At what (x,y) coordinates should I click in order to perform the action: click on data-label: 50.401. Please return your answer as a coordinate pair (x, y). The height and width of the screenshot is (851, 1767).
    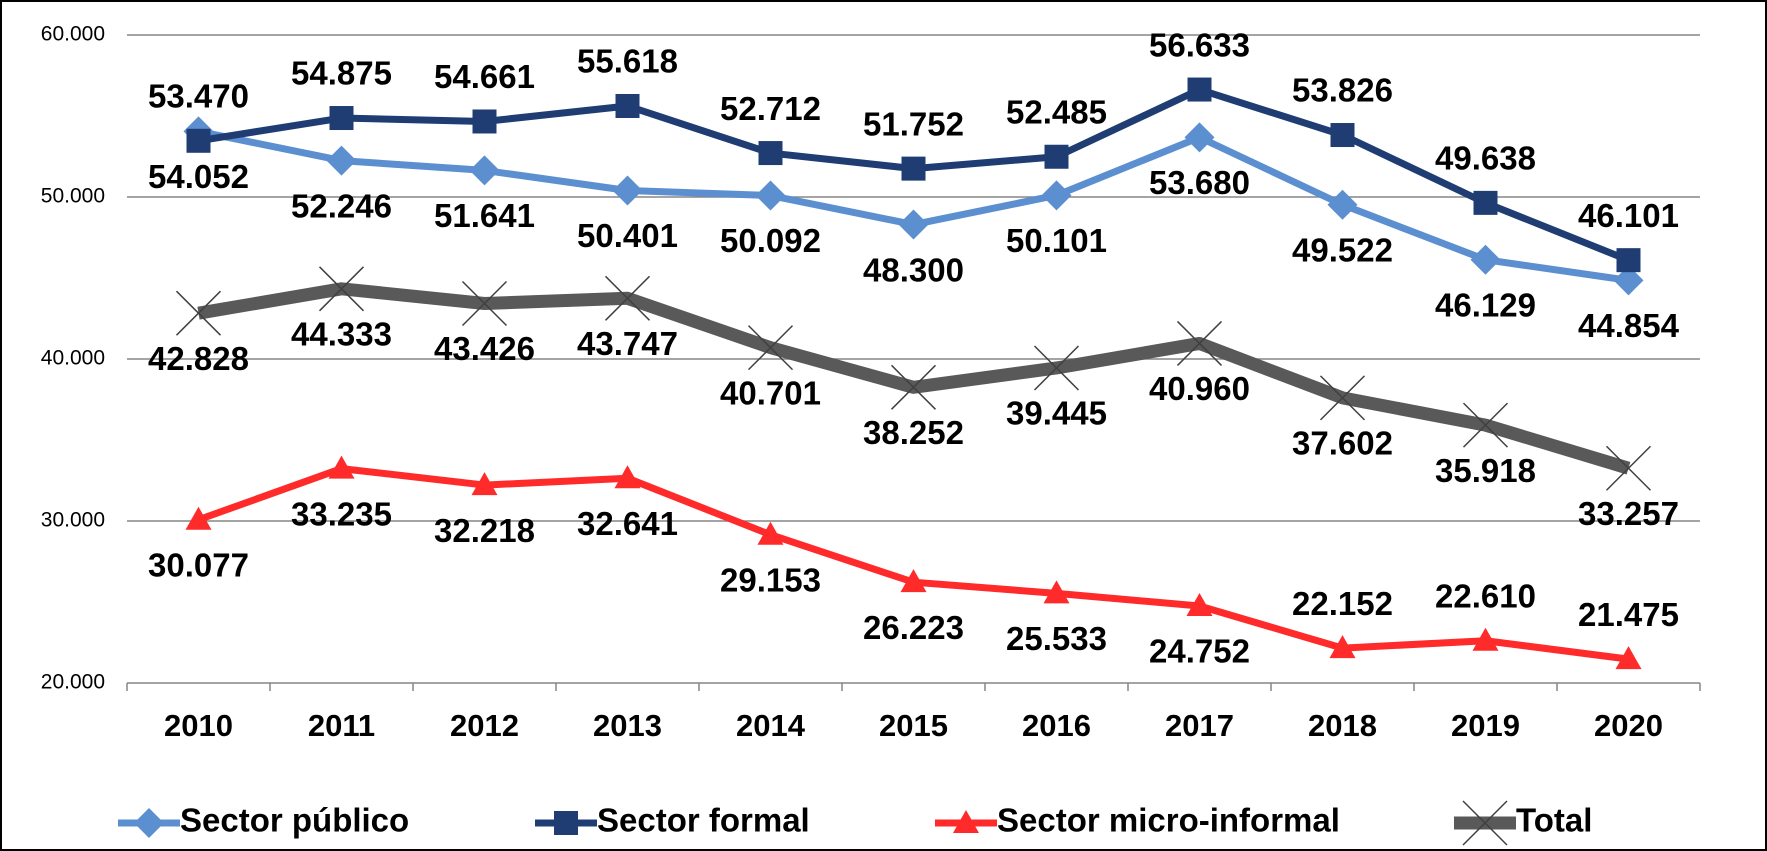
    Looking at the image, I should click on (627, 235).